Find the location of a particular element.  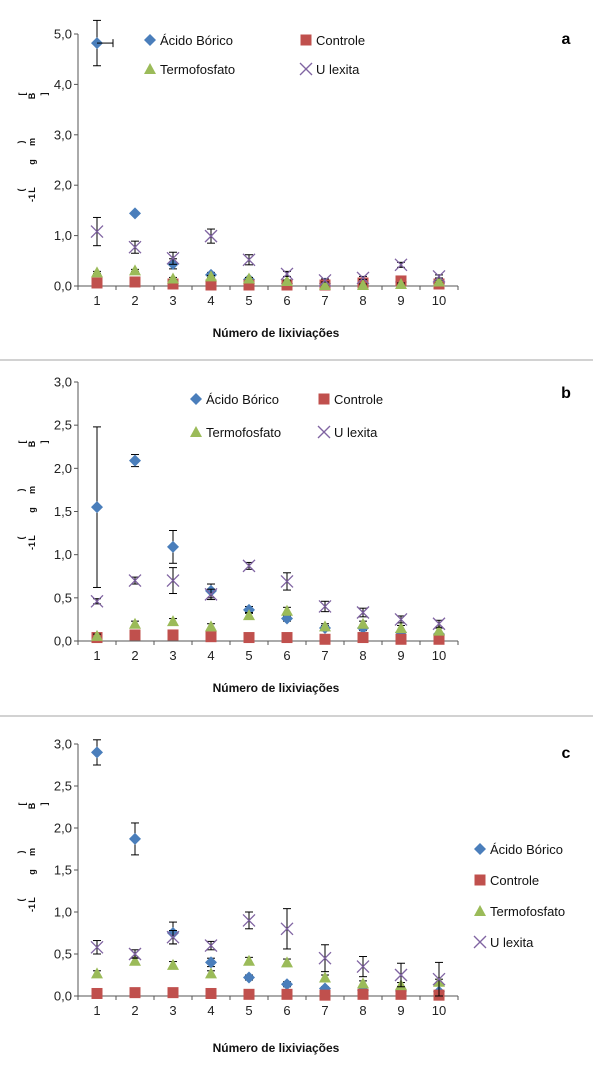

x-tick-label: 9 is located at coordinates (400, 655).